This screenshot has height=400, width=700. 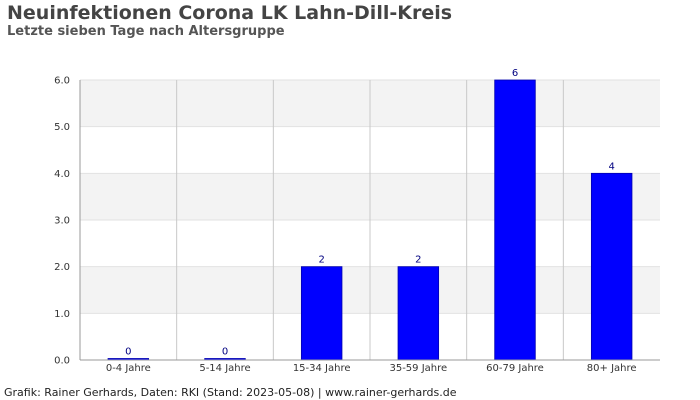 What do you see at coordinates (611, 166) in the screenshot?
I see `data-label: 4` at bounding box center [611, 166].